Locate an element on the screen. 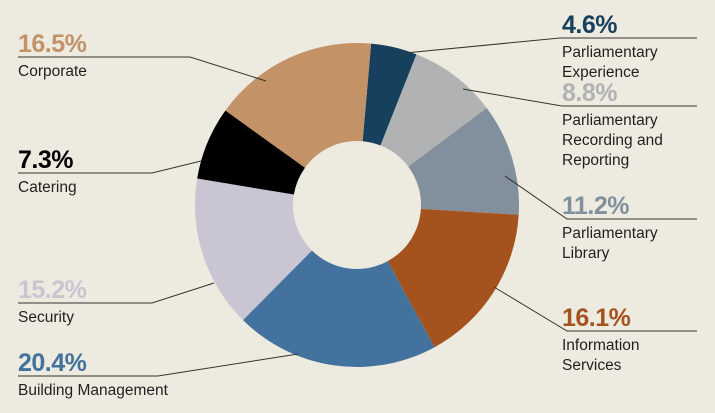  name-information-services: Information Services is located at coordinates (601, 355).